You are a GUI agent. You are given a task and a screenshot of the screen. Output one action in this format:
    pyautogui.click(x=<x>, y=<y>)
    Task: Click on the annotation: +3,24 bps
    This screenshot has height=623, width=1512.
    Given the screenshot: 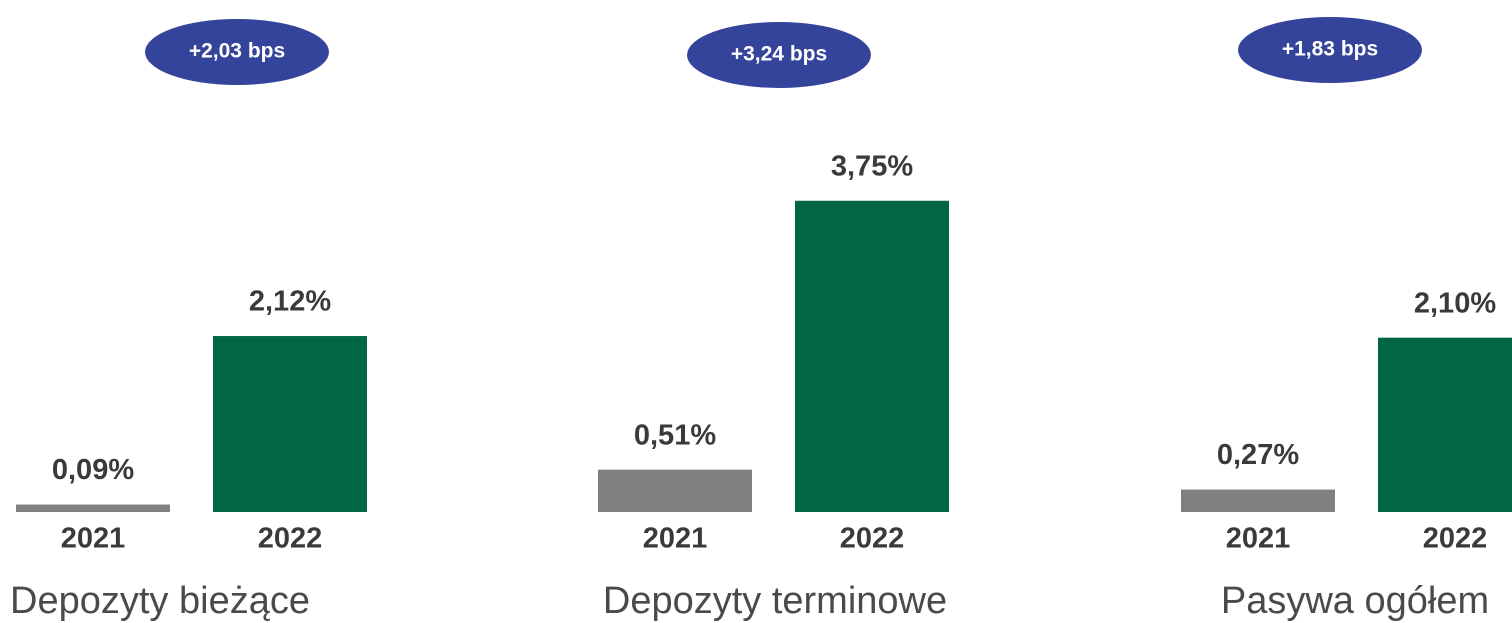 What is the action you would take?
    pyautogui.click(x=779, y=54)
    